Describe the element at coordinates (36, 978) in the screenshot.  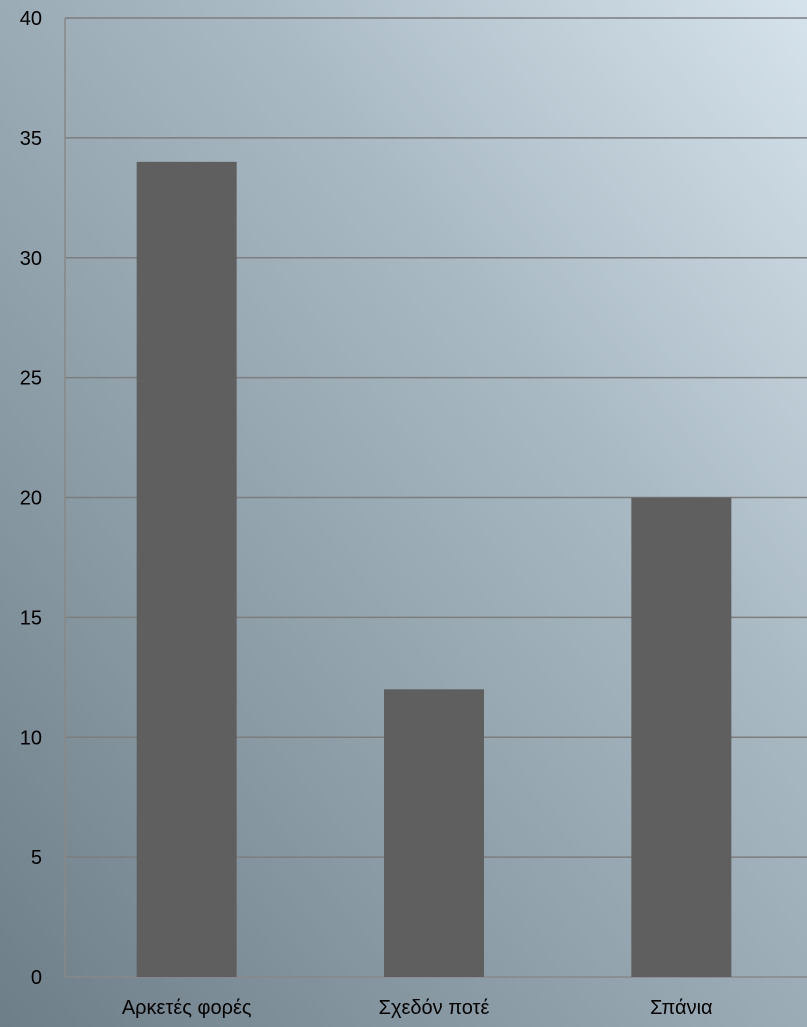
I see `y-tick-label: 0` at that location.